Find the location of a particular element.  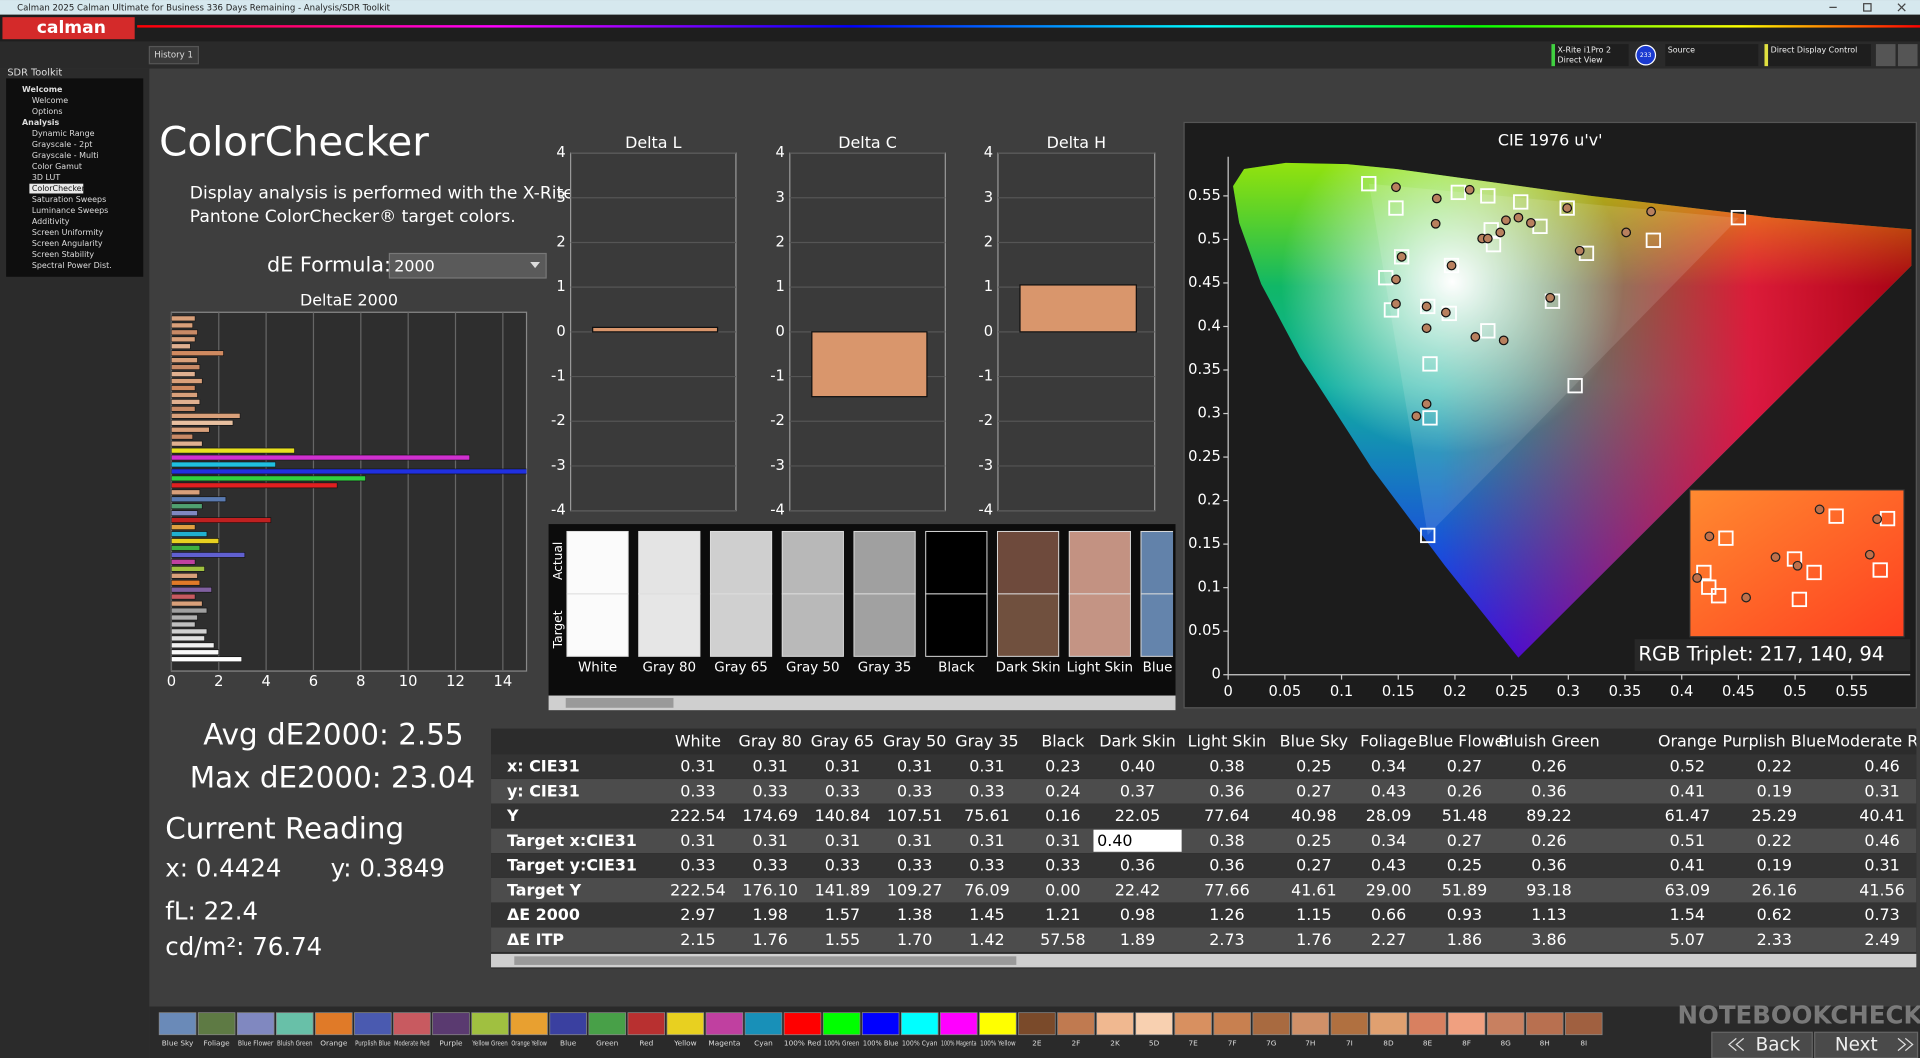

swatch-actual is located at coordinates (669, 562).